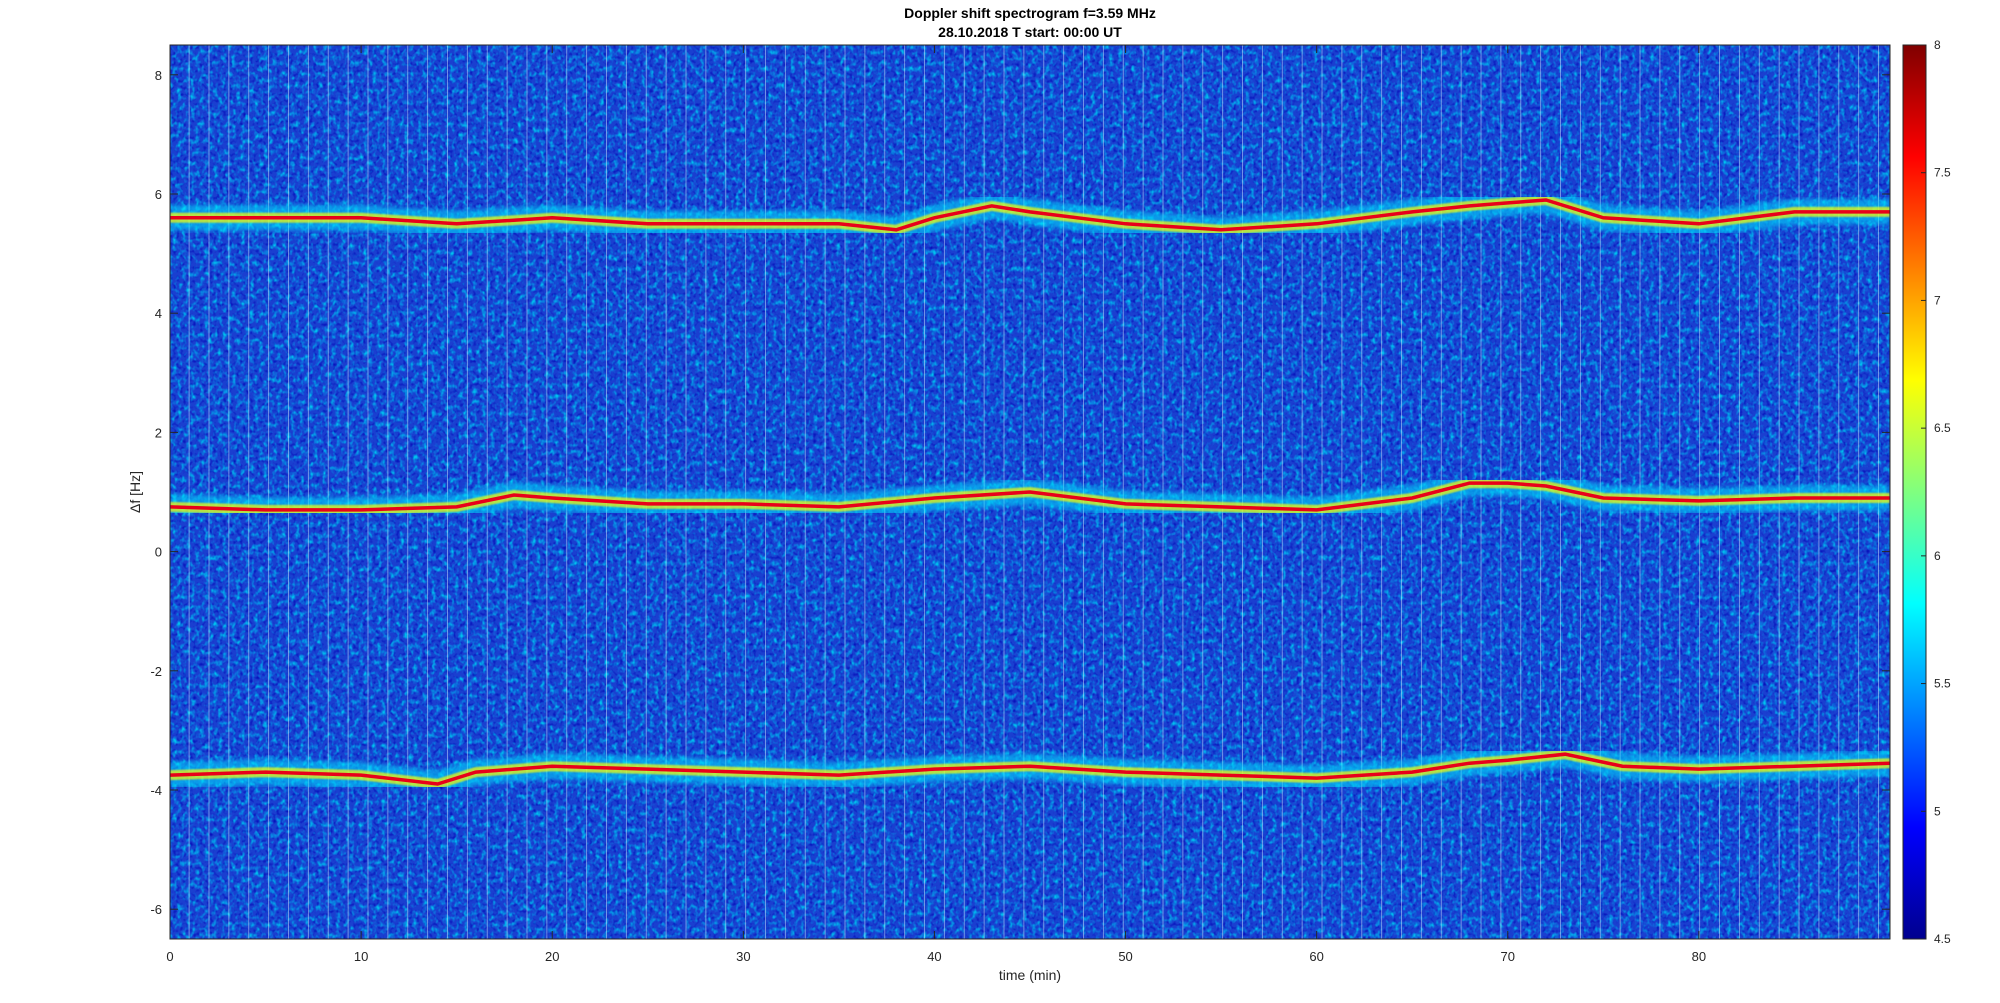 This screenshot has height=1003, width=2000. I want to click on colorbar-tick-label: 6.5, so click(1942, 428).